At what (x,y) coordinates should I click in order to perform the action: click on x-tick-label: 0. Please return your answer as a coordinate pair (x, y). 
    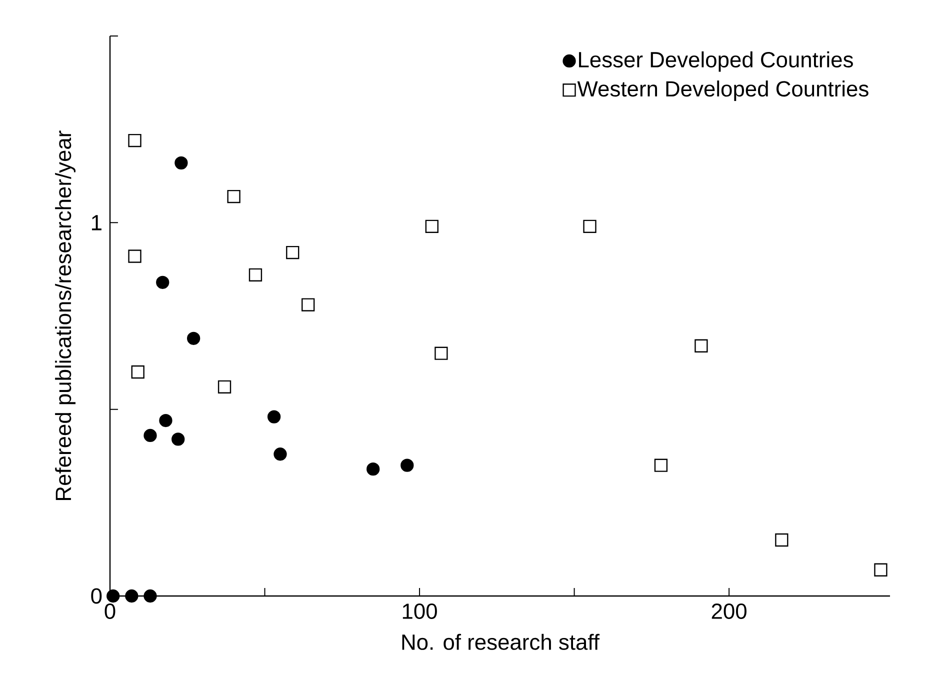
    Looking at the image, I should click on (110, 611).